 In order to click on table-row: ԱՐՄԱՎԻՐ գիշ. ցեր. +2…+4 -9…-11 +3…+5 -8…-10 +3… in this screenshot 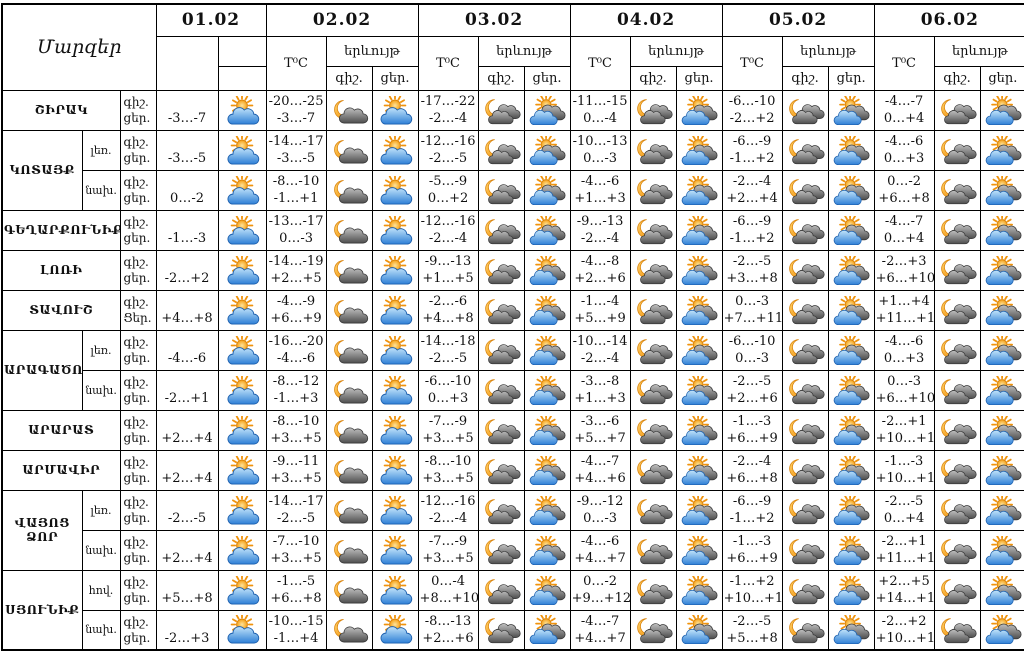, I will do `click(512, 470)`.